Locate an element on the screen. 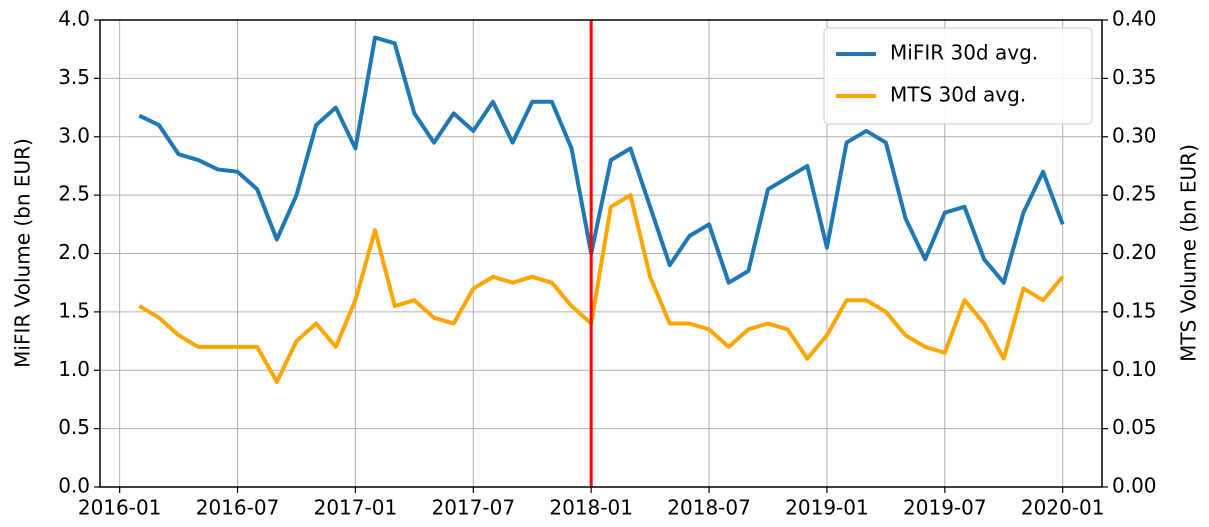 The height and width of the screenshot is (527, 1209). y2-tick-label: 0.30 is located at coordinates (1134, 135).